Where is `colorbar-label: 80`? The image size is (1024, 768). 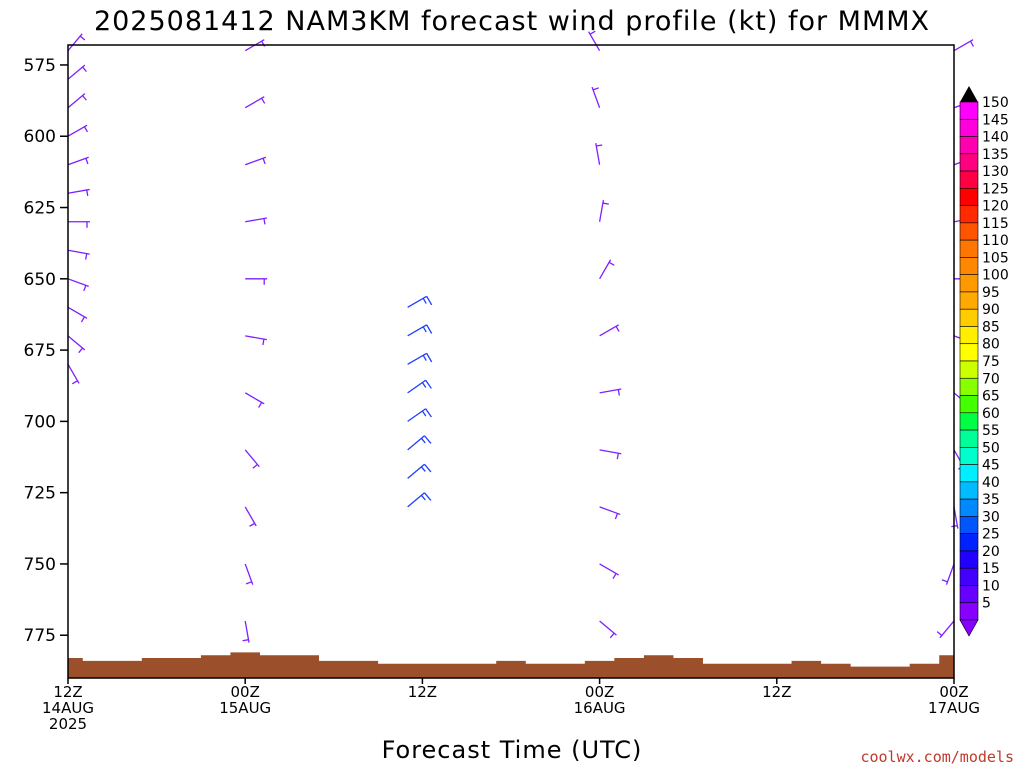 colorbar-label: 80 is located at coordinates (991, 345).